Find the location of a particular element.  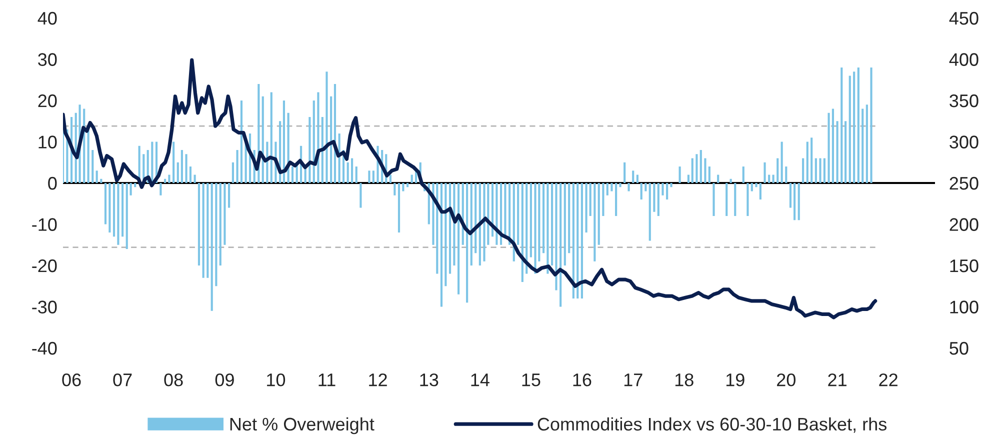

x-tick-label: 15 is located at coordinates (531, 380).